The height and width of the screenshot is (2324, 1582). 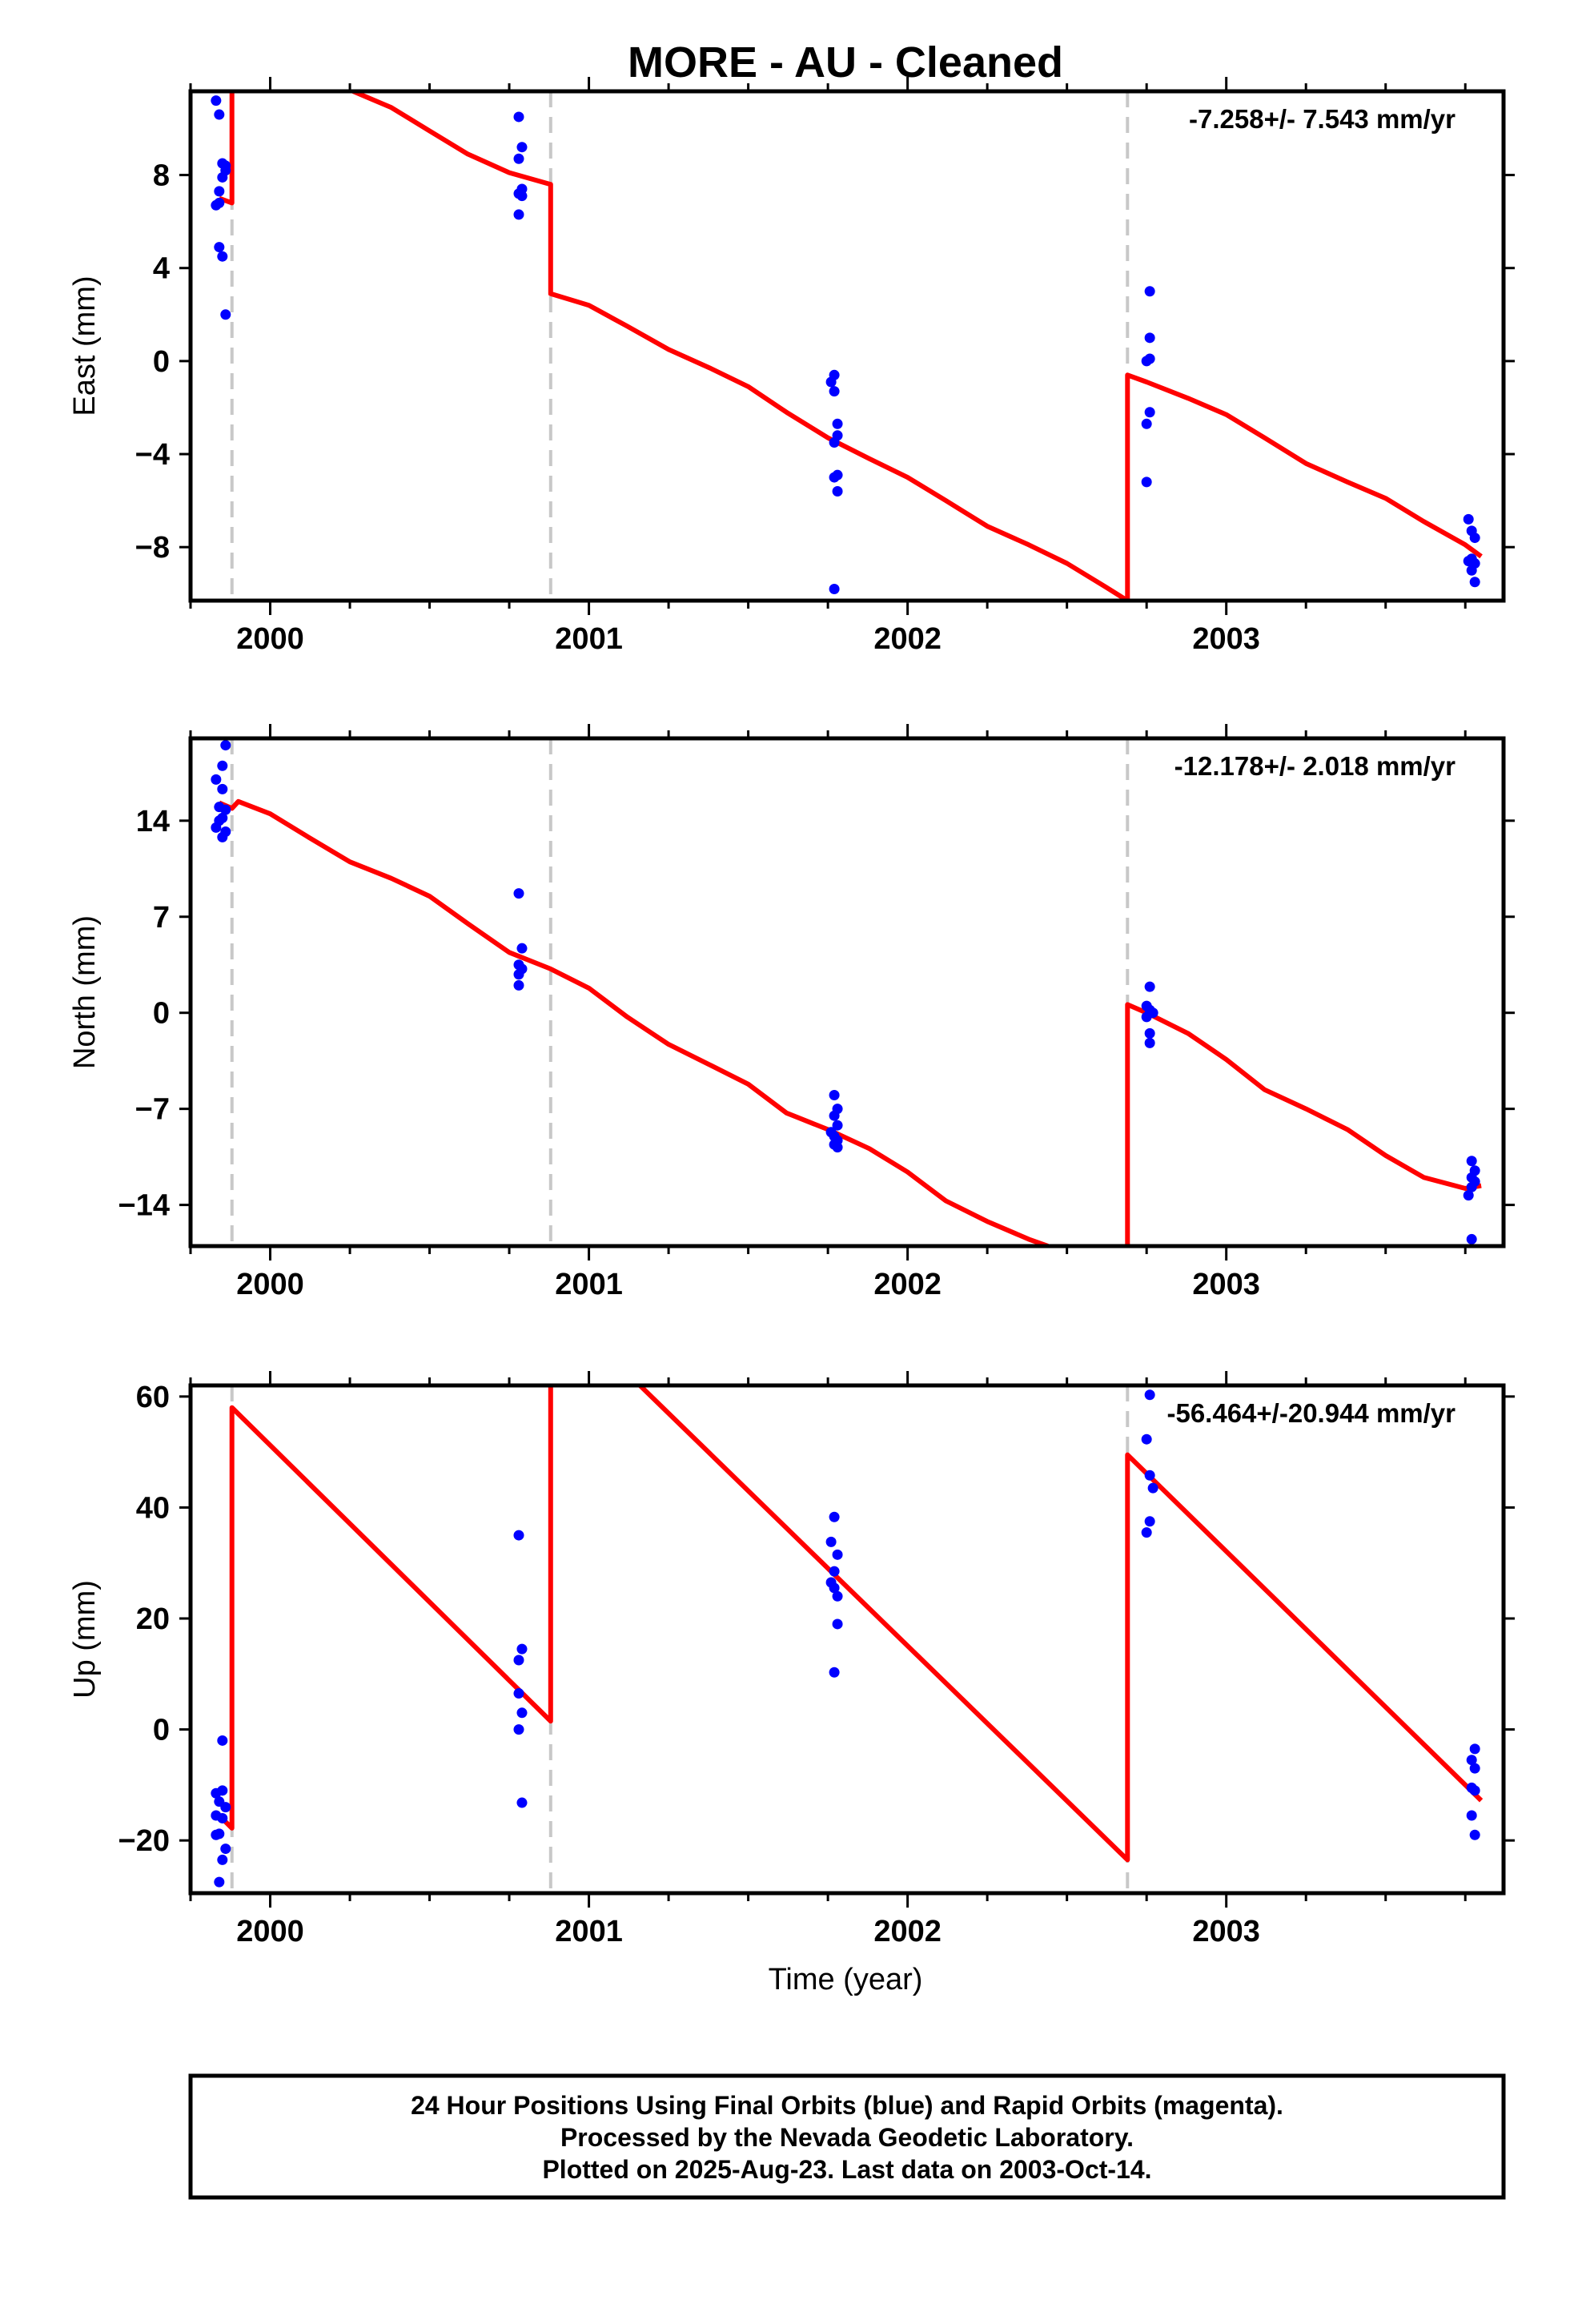 I want to click on y-tick-label: 14, so click(x=153, y=821).